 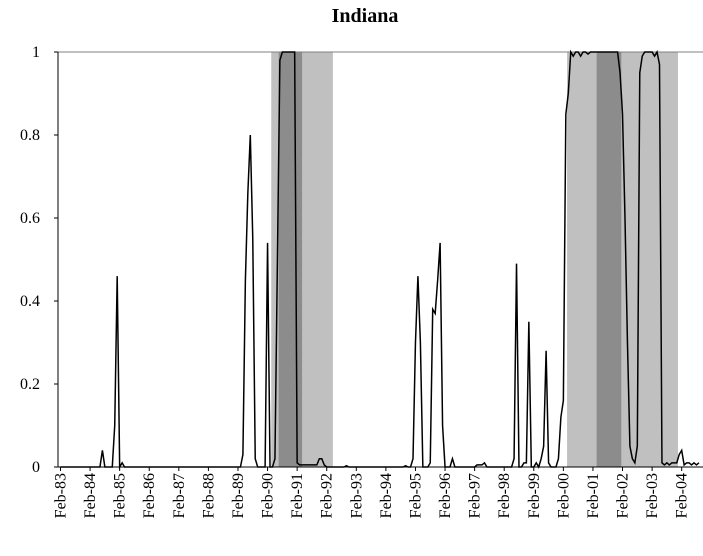 I want to click on x-tick-label: Feb-87, so click(x=179, y=495).